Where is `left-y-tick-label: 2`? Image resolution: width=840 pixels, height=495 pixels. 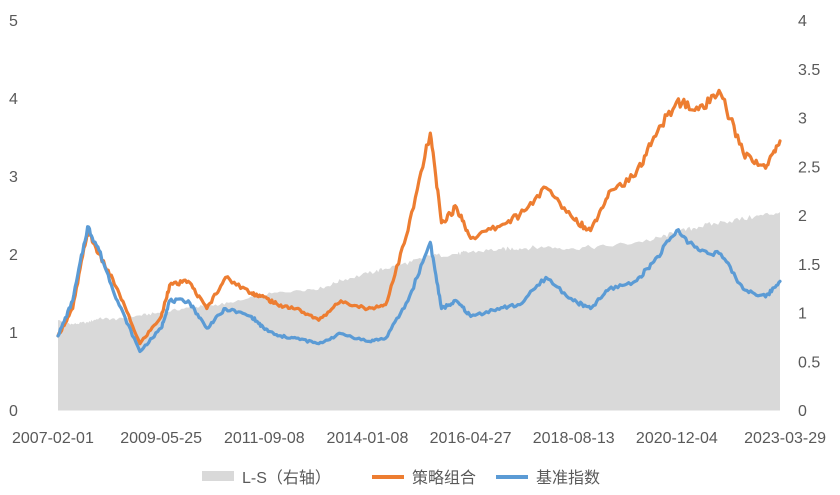 left-y-tick-label: 2 is located at coordinates (13, 255).